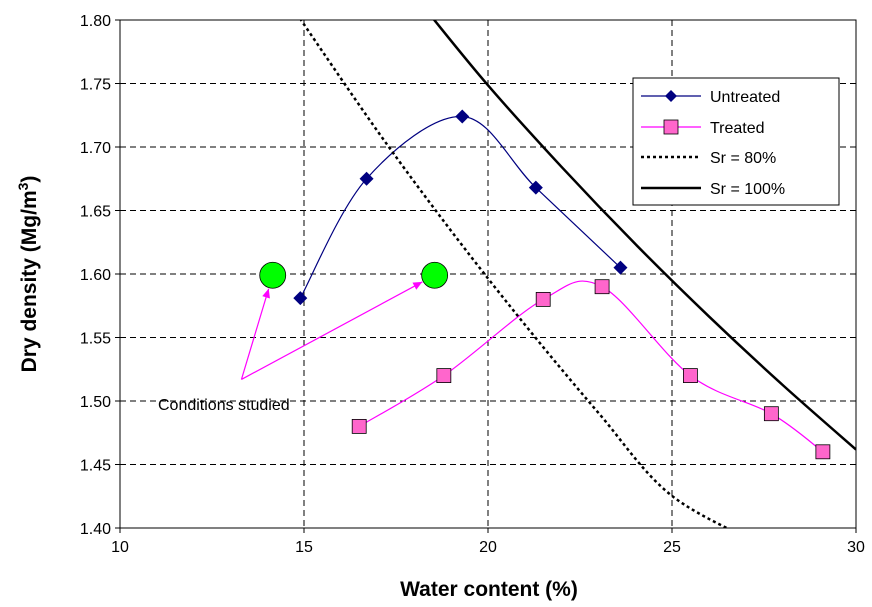 Image resolution: width=872 pixels, height=607 pixels. Describe the element at coordinates (95, 148) in the screenshot. I see `y-tick-label: 1.70` at that location.